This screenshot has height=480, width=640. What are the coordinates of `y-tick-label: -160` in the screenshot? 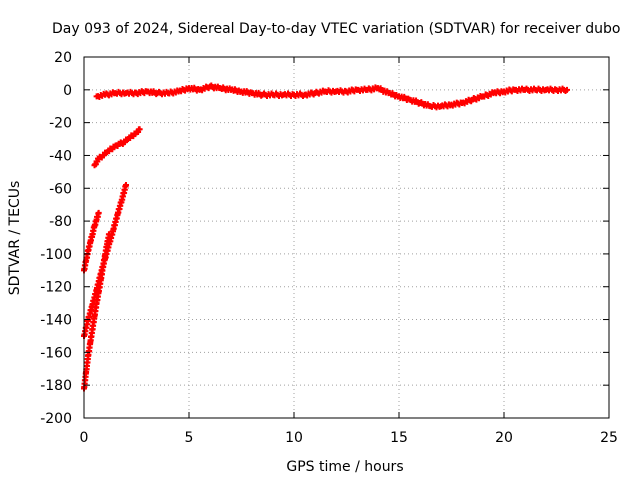 It's located at (56, 353).